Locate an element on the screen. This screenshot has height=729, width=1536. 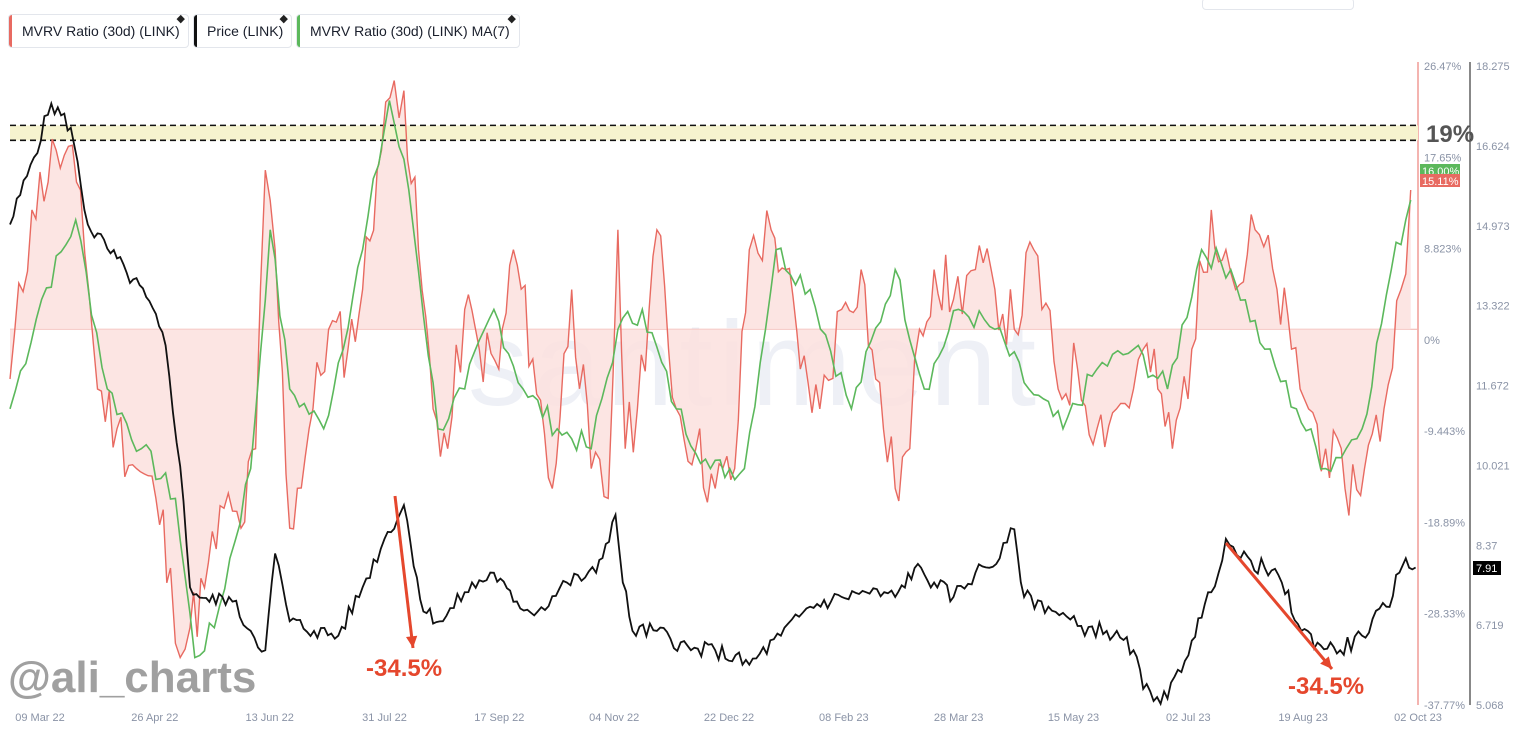
author-signature: @ali_charts is located at coordinates (132, 677).